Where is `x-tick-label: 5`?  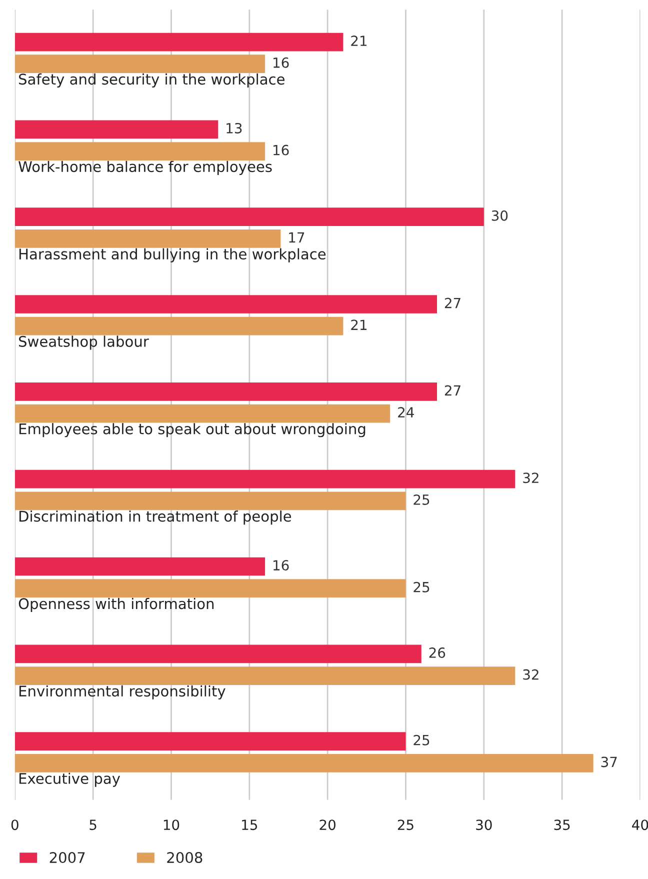
x-tick-label: 5 is located at coordinates (93, 825).